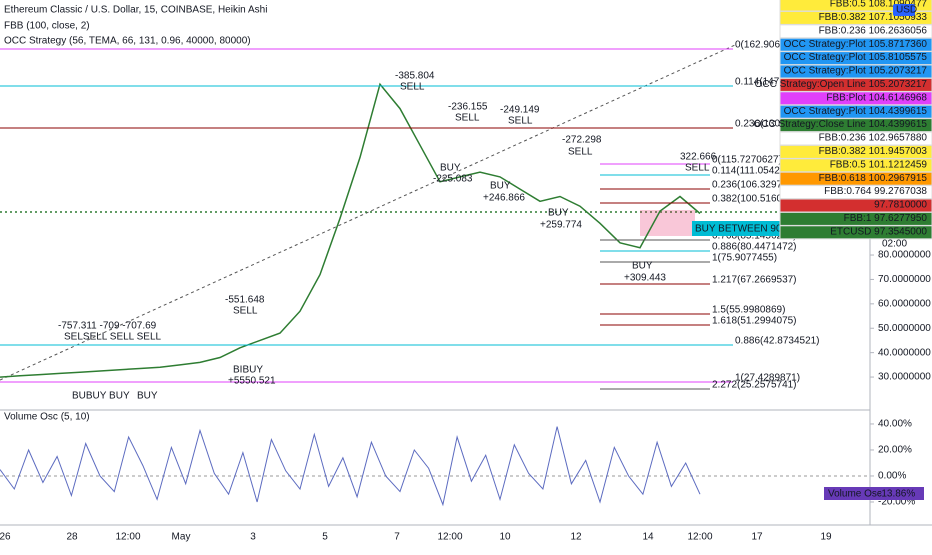 The height and width of the screenshot is (555, 932). What do you see at coordinates (252, 381) in the screenshot?
I see `trade-label: +5550.521` at bounding box center [252, 381].